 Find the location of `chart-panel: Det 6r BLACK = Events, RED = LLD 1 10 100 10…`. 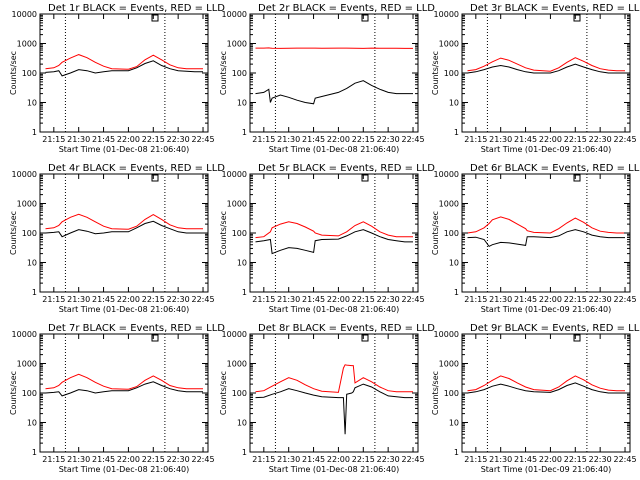

chart-panel: Det 6r BLACK = Events, RED = LLD 1 10 100 10… is located at coordinates (535, 238).